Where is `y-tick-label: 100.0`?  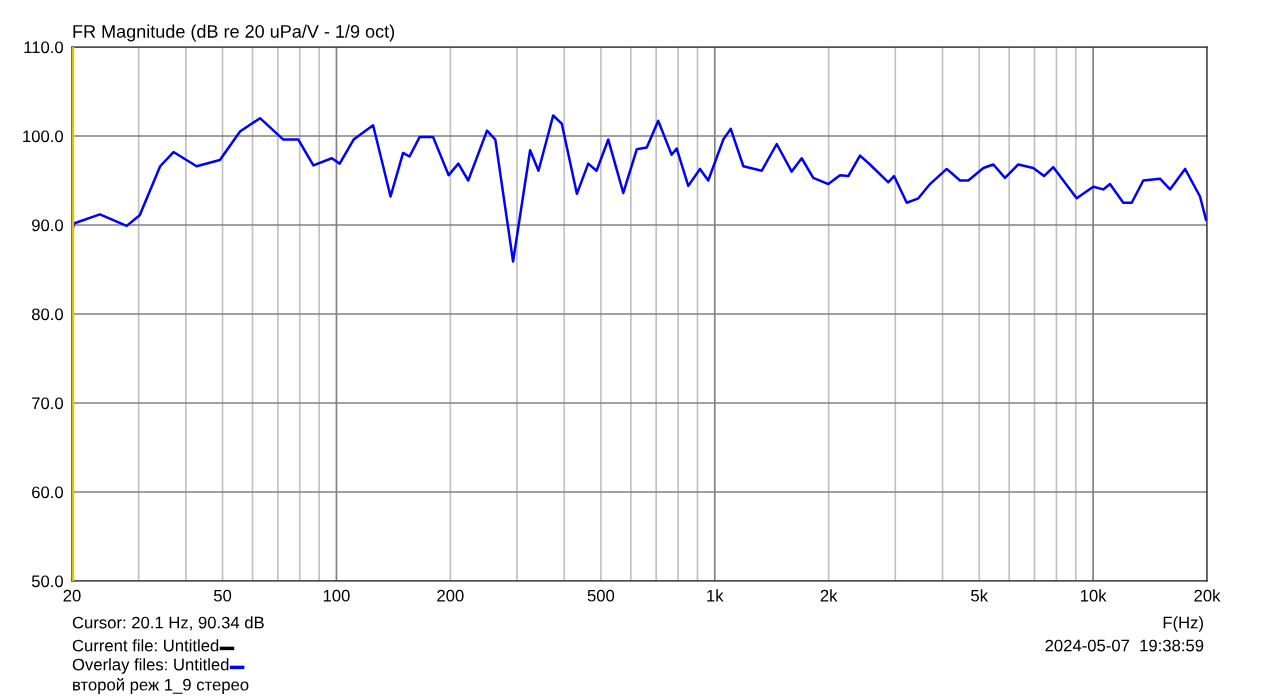
y-tick-label: 100.0 is located at coordinates (43, 136).